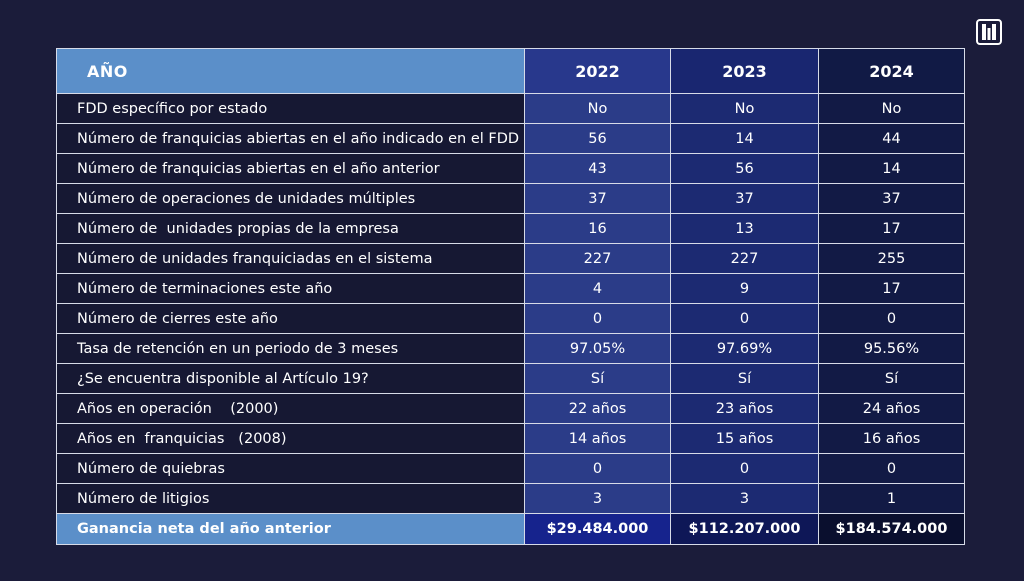 Image resolution: width=1024 pixels, height=581 pixels. I want to click on table-row: Número de quiebras 0 0 0, so click(510, 468).